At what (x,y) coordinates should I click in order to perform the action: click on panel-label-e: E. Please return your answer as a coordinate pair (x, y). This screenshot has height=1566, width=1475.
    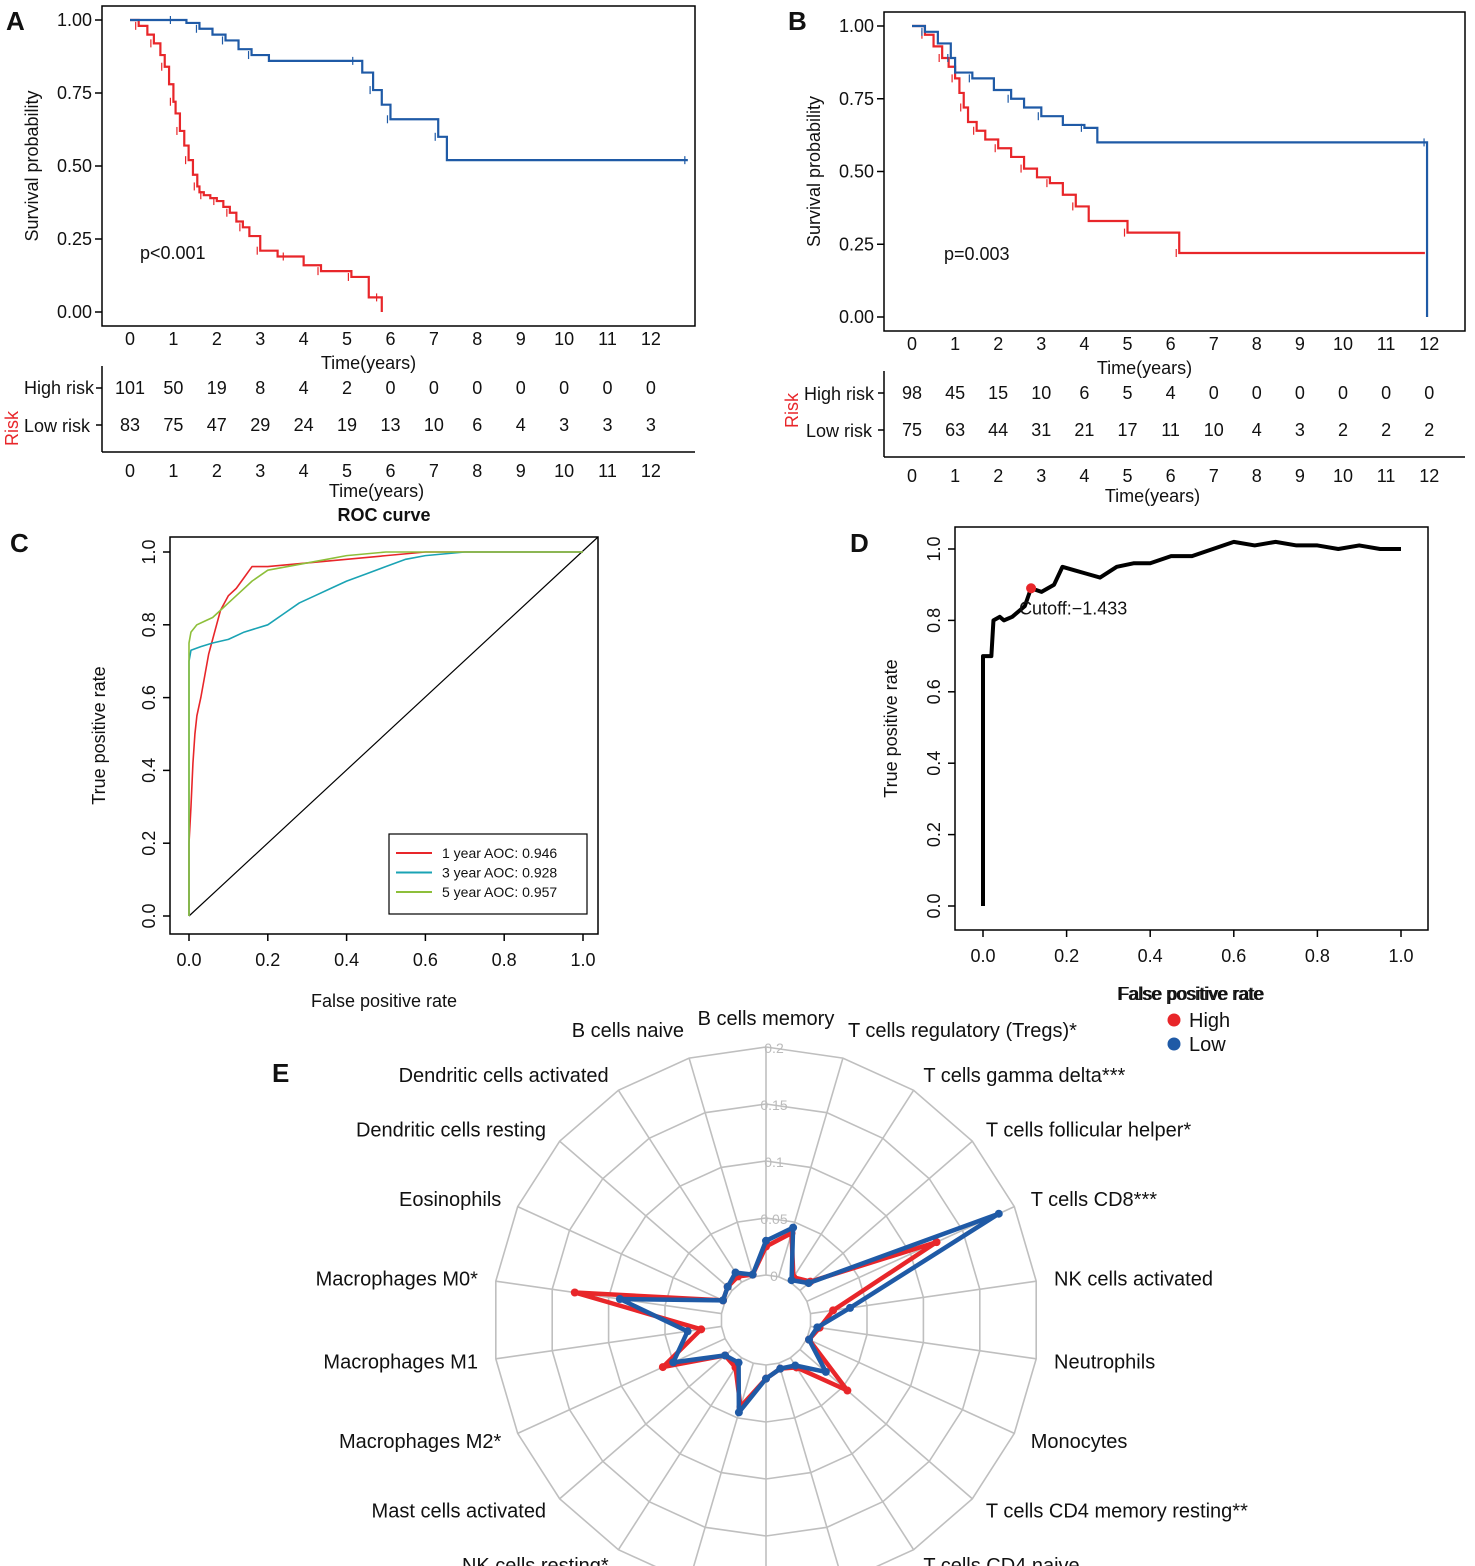
    Looking at the image, I should click on (280, 1073).